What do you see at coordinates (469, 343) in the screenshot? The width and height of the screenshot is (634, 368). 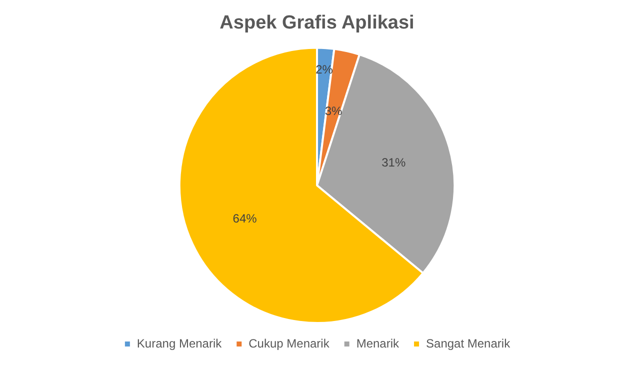 I see `legend-label: Sangat Menarik` at bounding box center [469, 343].